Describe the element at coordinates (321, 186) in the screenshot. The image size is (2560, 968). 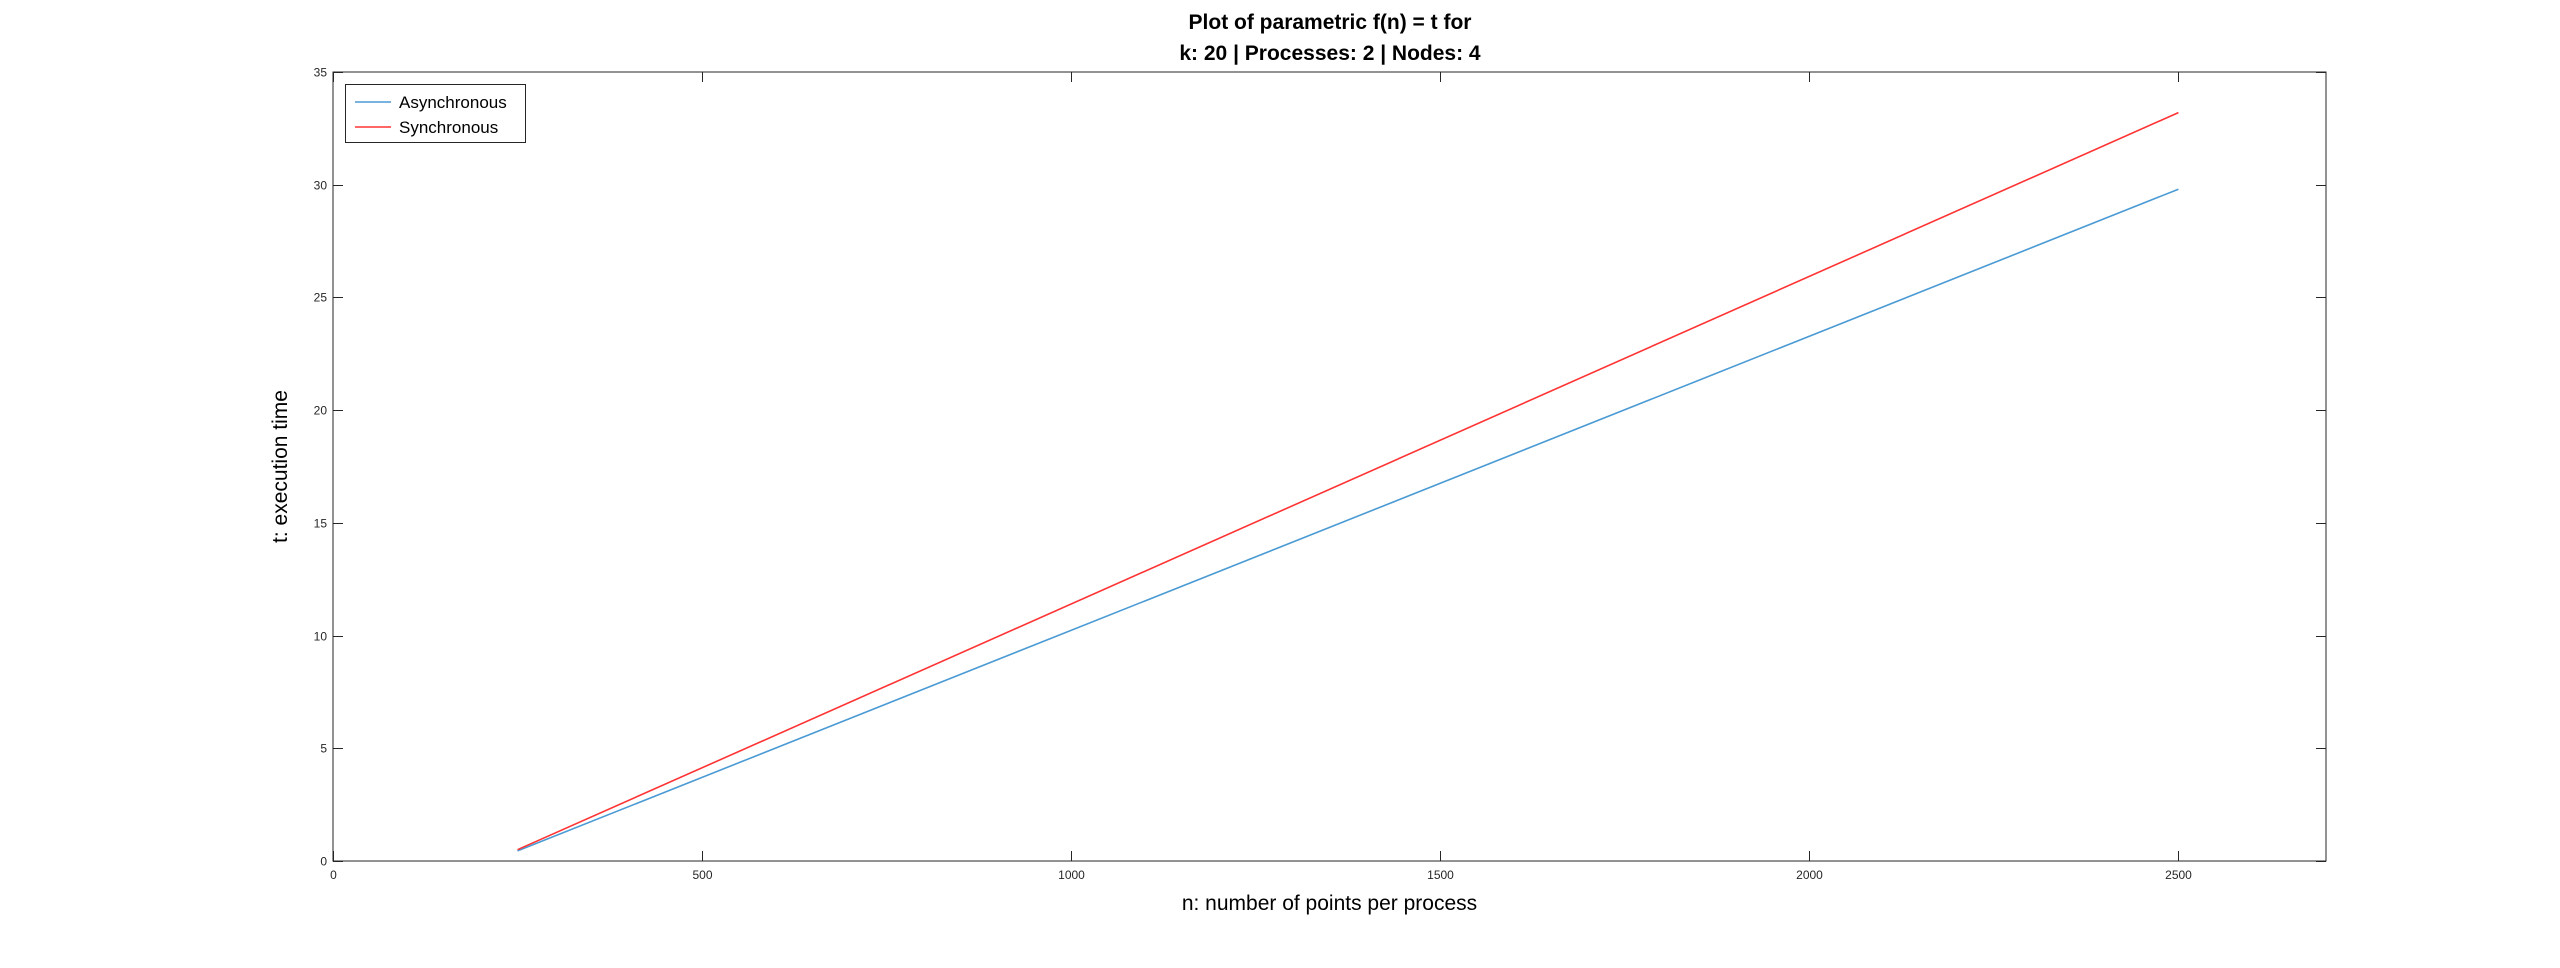
I see `y-tick-label: 30` at that location.